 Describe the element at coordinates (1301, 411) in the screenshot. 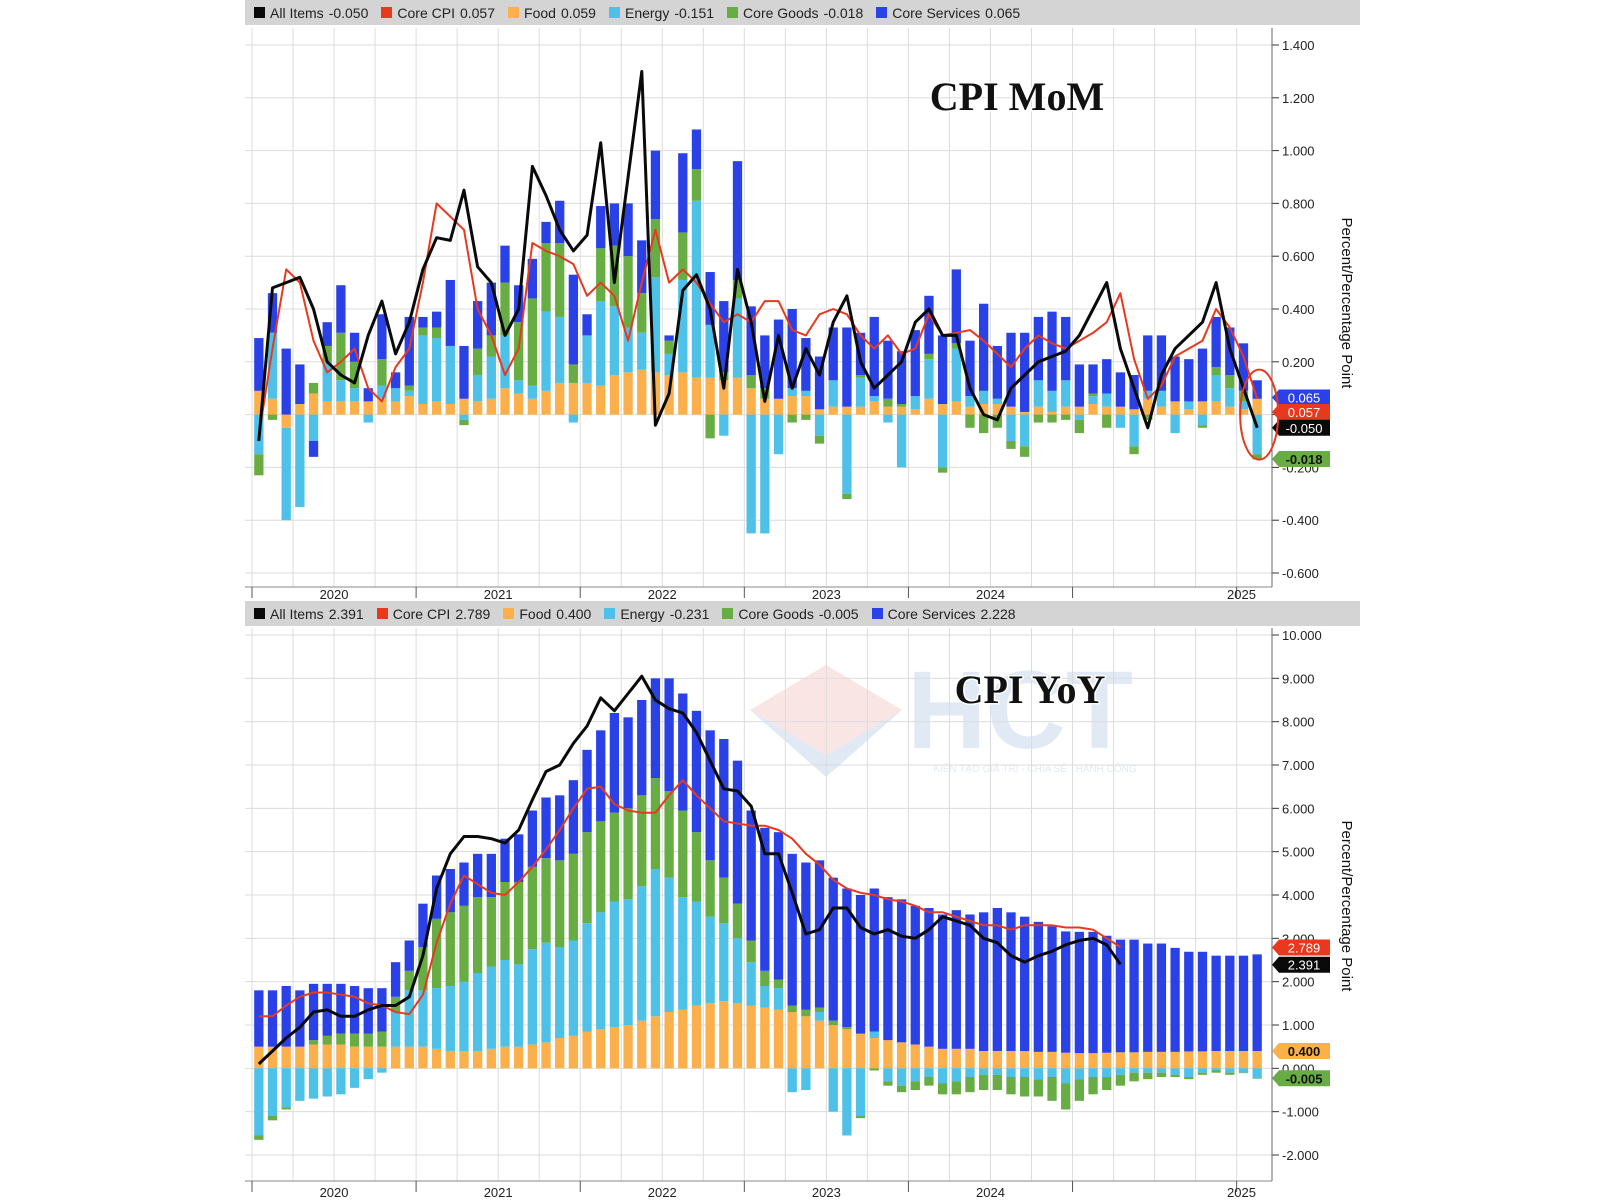

I see `value-tag-core-cpi` at that location.